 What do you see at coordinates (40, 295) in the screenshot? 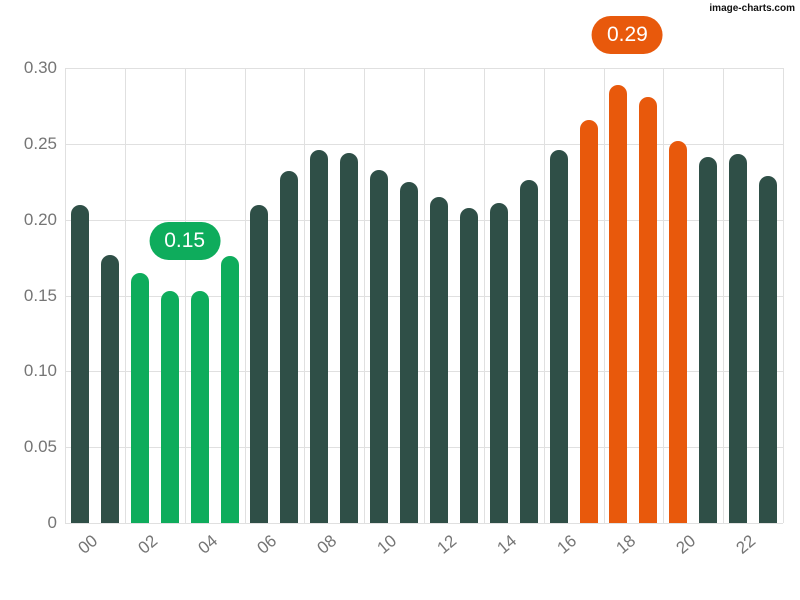
I see `y-axis-tick-label: 0.15` at bounding box center [40, 295].